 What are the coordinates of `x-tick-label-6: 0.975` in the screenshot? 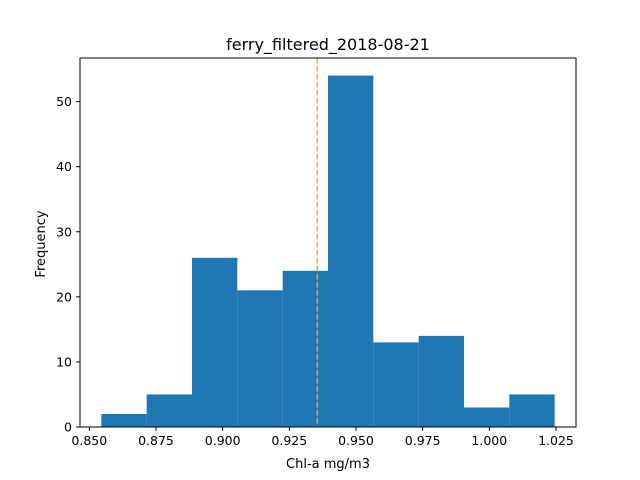 It's located at (423, 440).